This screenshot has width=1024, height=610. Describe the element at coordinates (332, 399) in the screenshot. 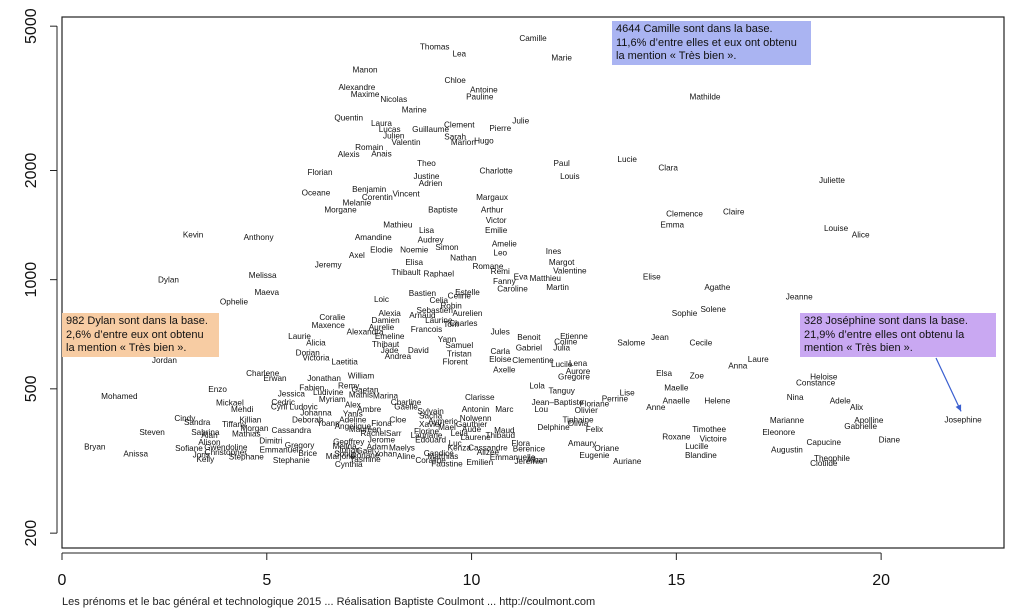

I see `point-label: Myriam` at that location.